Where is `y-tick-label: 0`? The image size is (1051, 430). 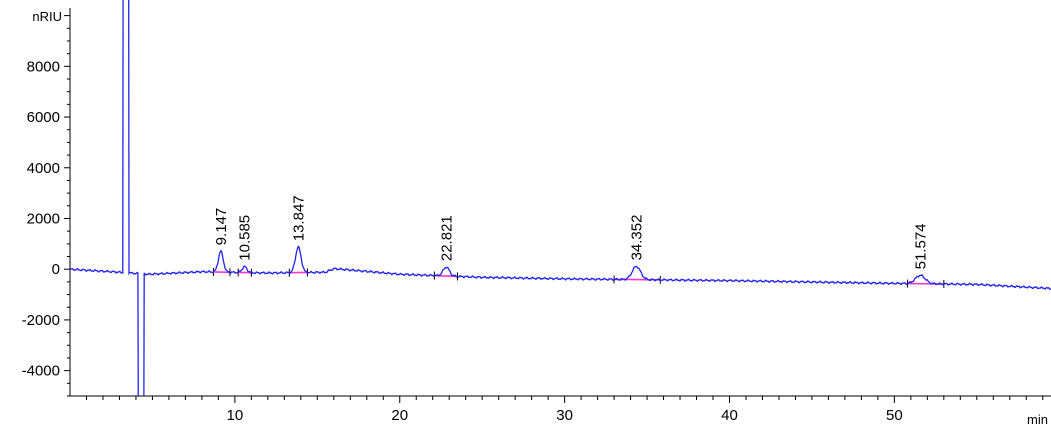 y-tick-label: 0 is located at coordinates (56, 269).